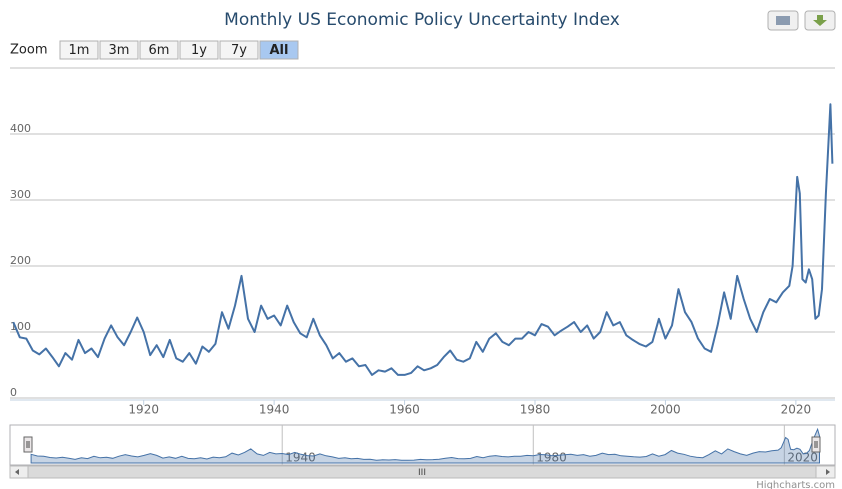  I want to click on y-tick-label: 400, so click(20, 128).